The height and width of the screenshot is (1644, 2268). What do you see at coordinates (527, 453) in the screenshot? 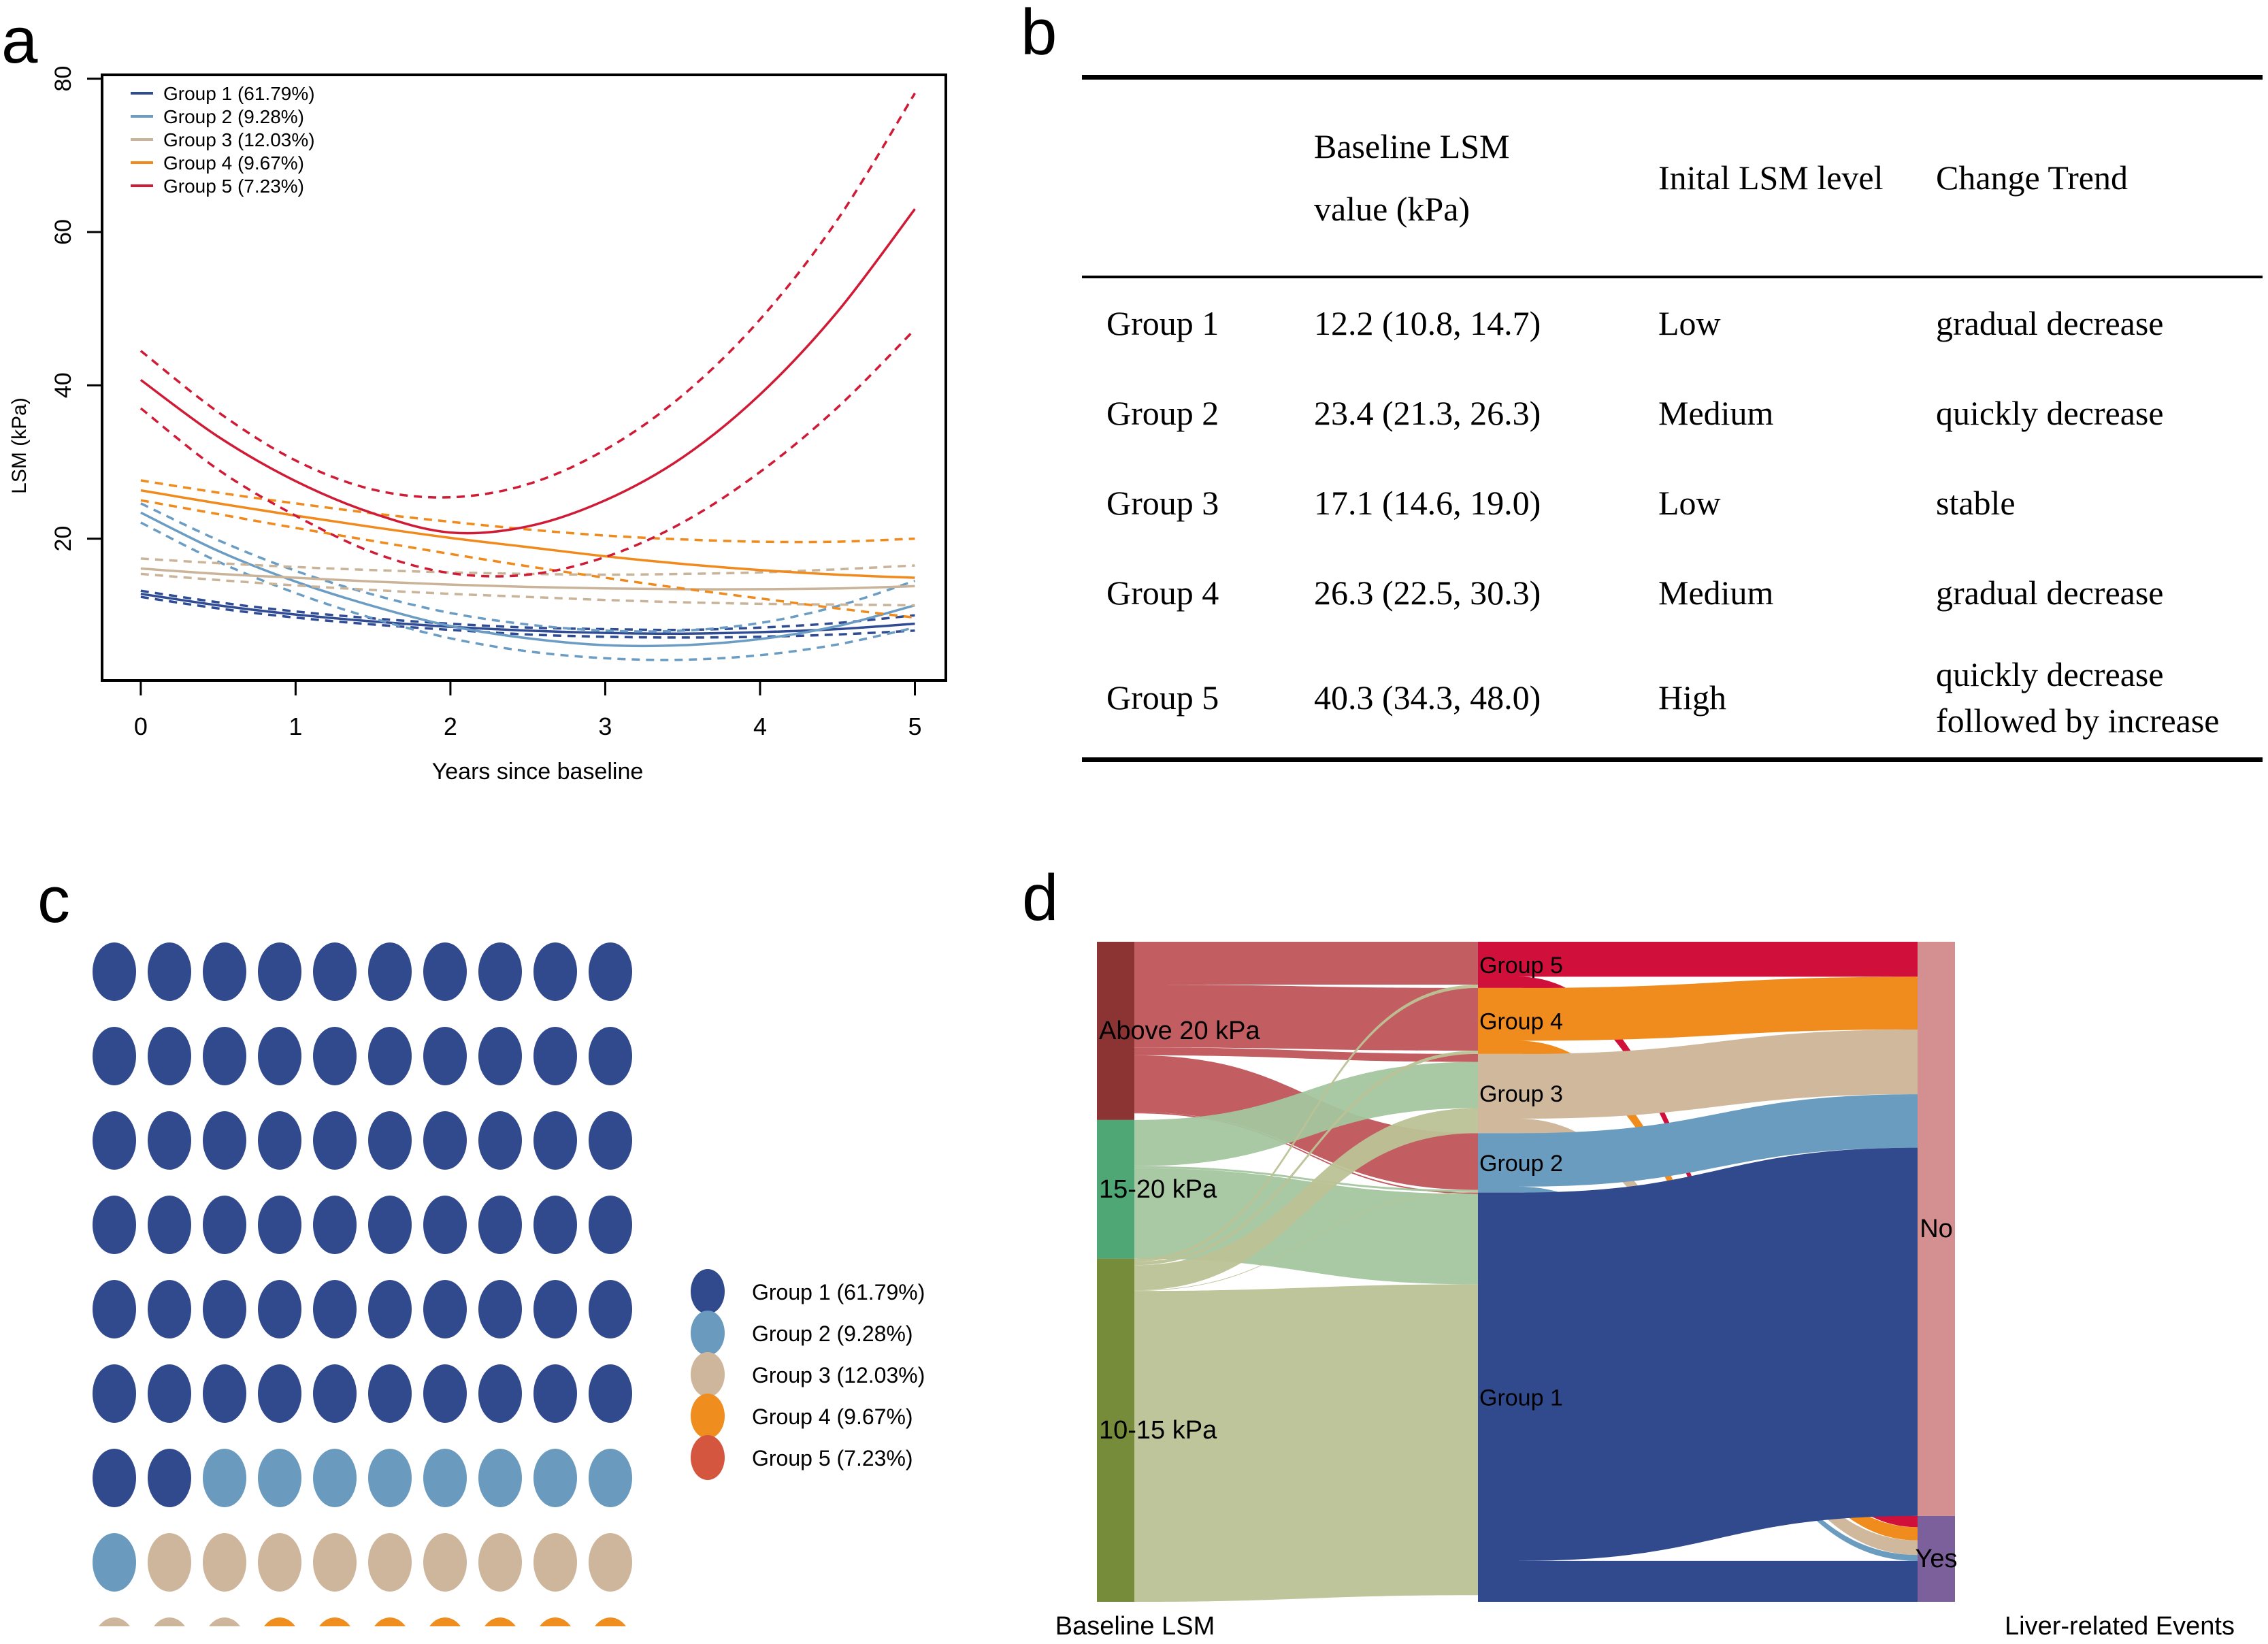
I see `series-5-lower-ci-line` at bounding box center [527, 453].